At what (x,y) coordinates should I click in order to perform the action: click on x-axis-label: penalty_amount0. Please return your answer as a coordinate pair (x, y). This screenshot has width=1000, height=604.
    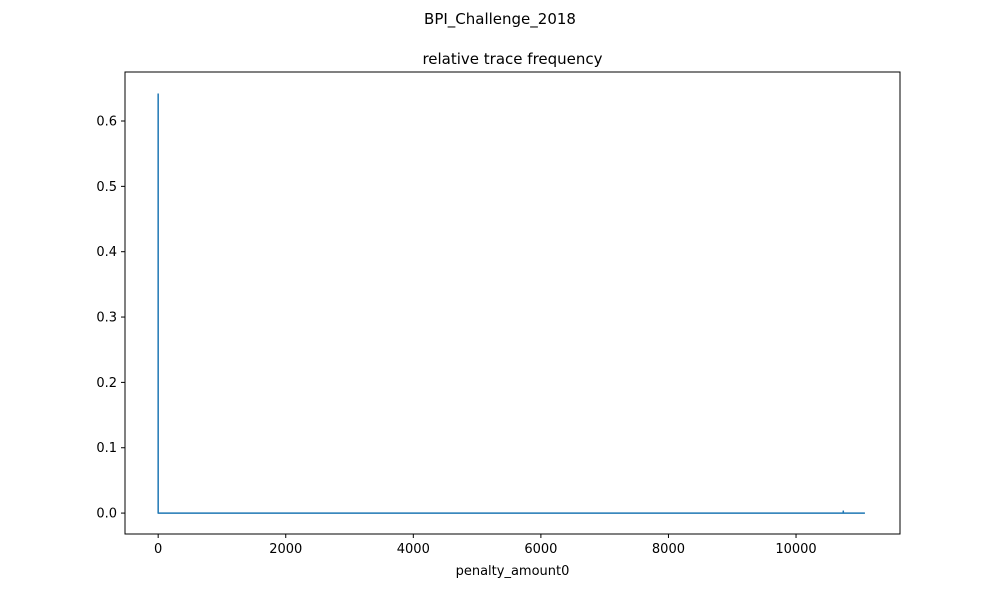
    Looking at the image, I should click on (513, 571).